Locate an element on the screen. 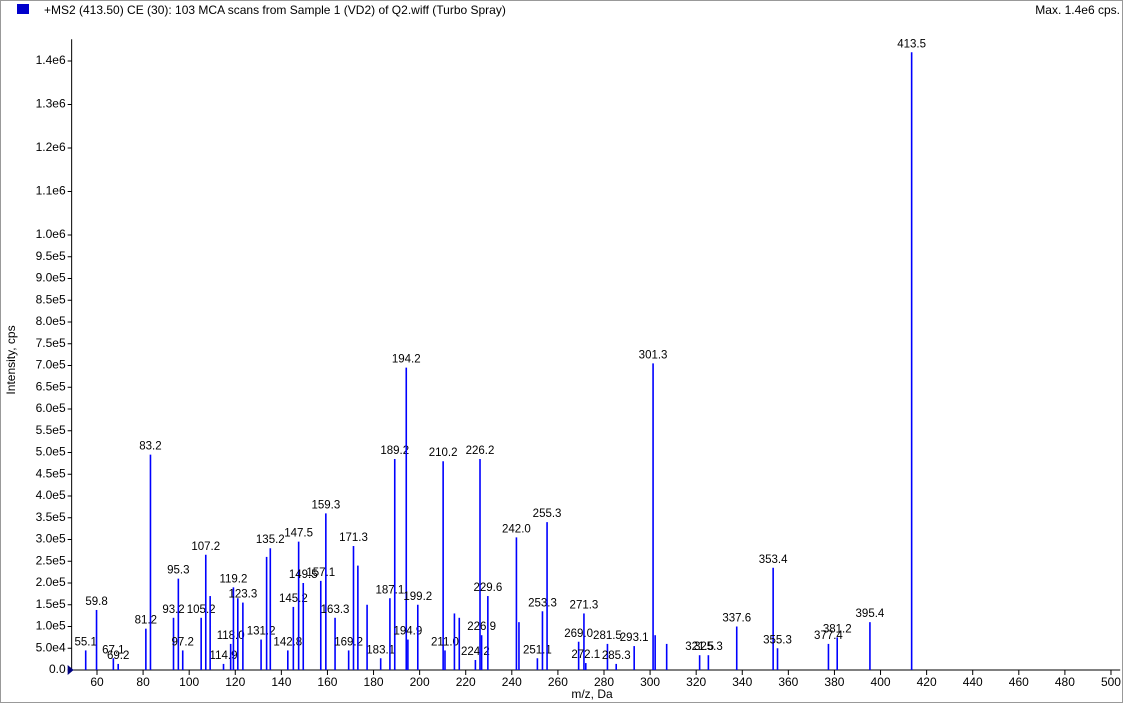  peak-label: 135.2 is located at coordinates (270, 540).